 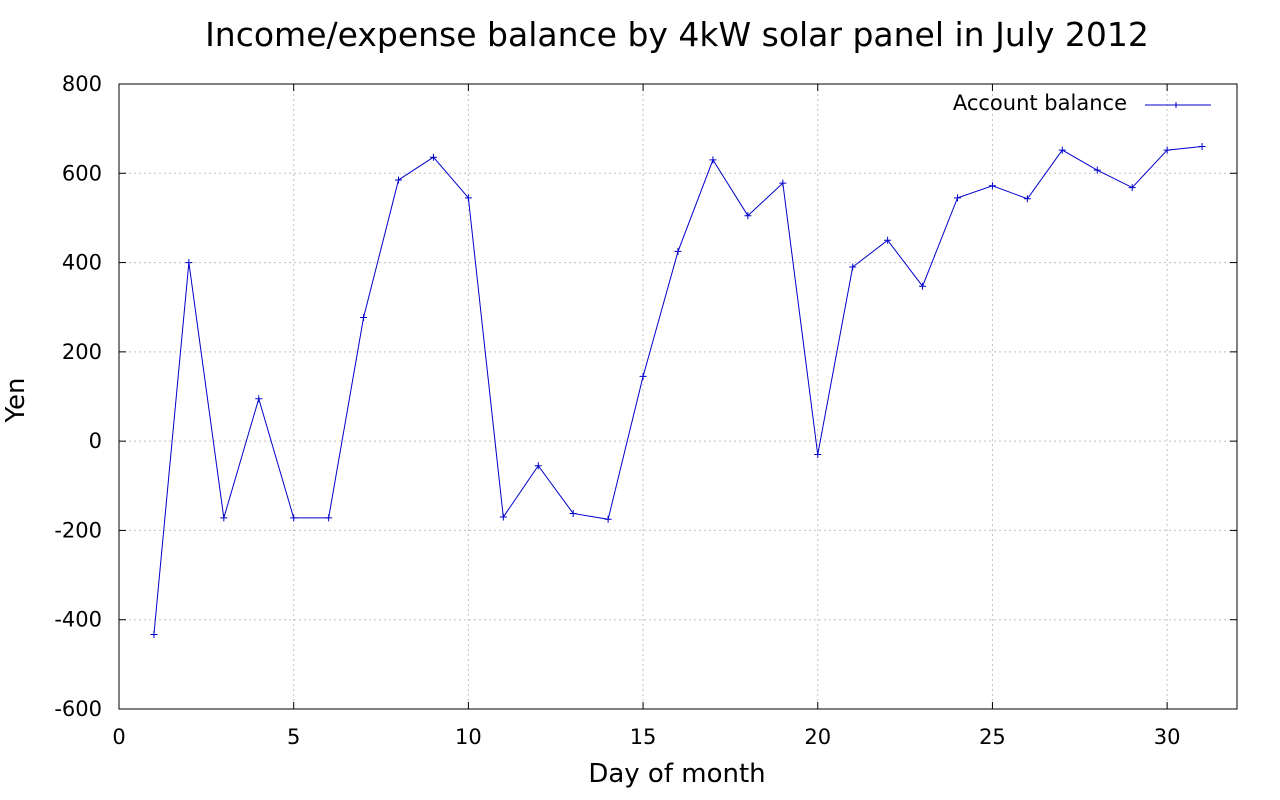 What do you see at coordinates (82, 84) in the screenshot?
I see `y-tick-label: 800` at bounding box center [82, 84].